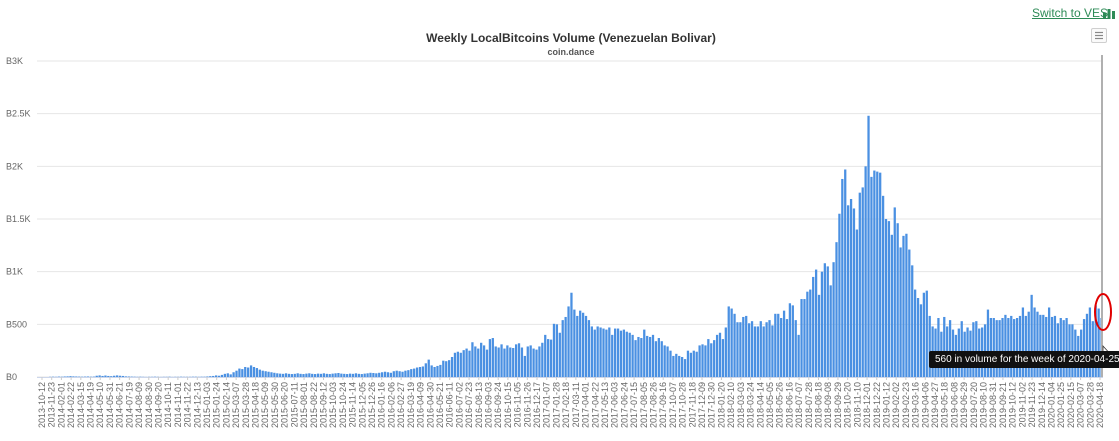 This screenshot has width=1119, height=441. I want to click on switch-to-ves-link: Switch to VES, so click(1070, 13).